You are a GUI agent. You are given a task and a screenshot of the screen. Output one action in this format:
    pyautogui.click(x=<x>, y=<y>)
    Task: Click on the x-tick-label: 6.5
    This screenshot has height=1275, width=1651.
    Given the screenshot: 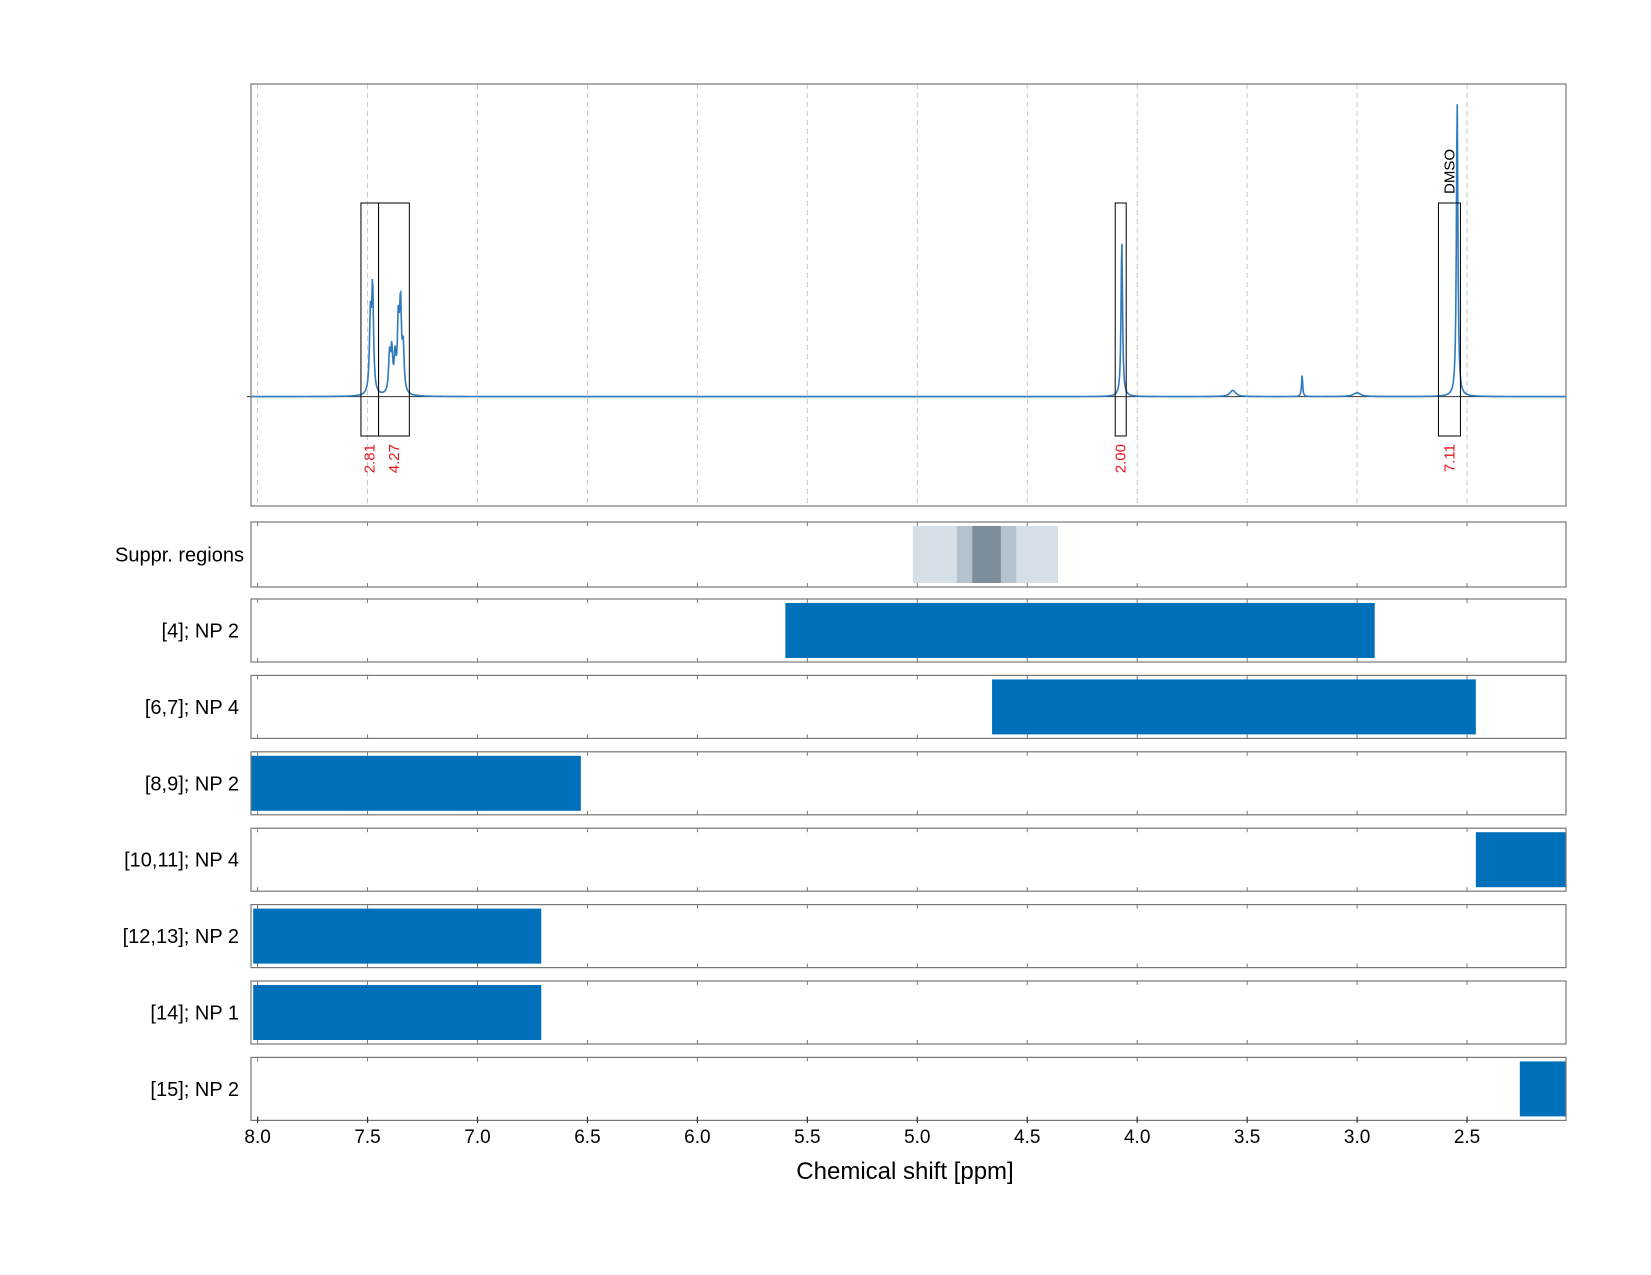 What is the action you would take?
    pyautogui.click(x=587, y=1137)
    